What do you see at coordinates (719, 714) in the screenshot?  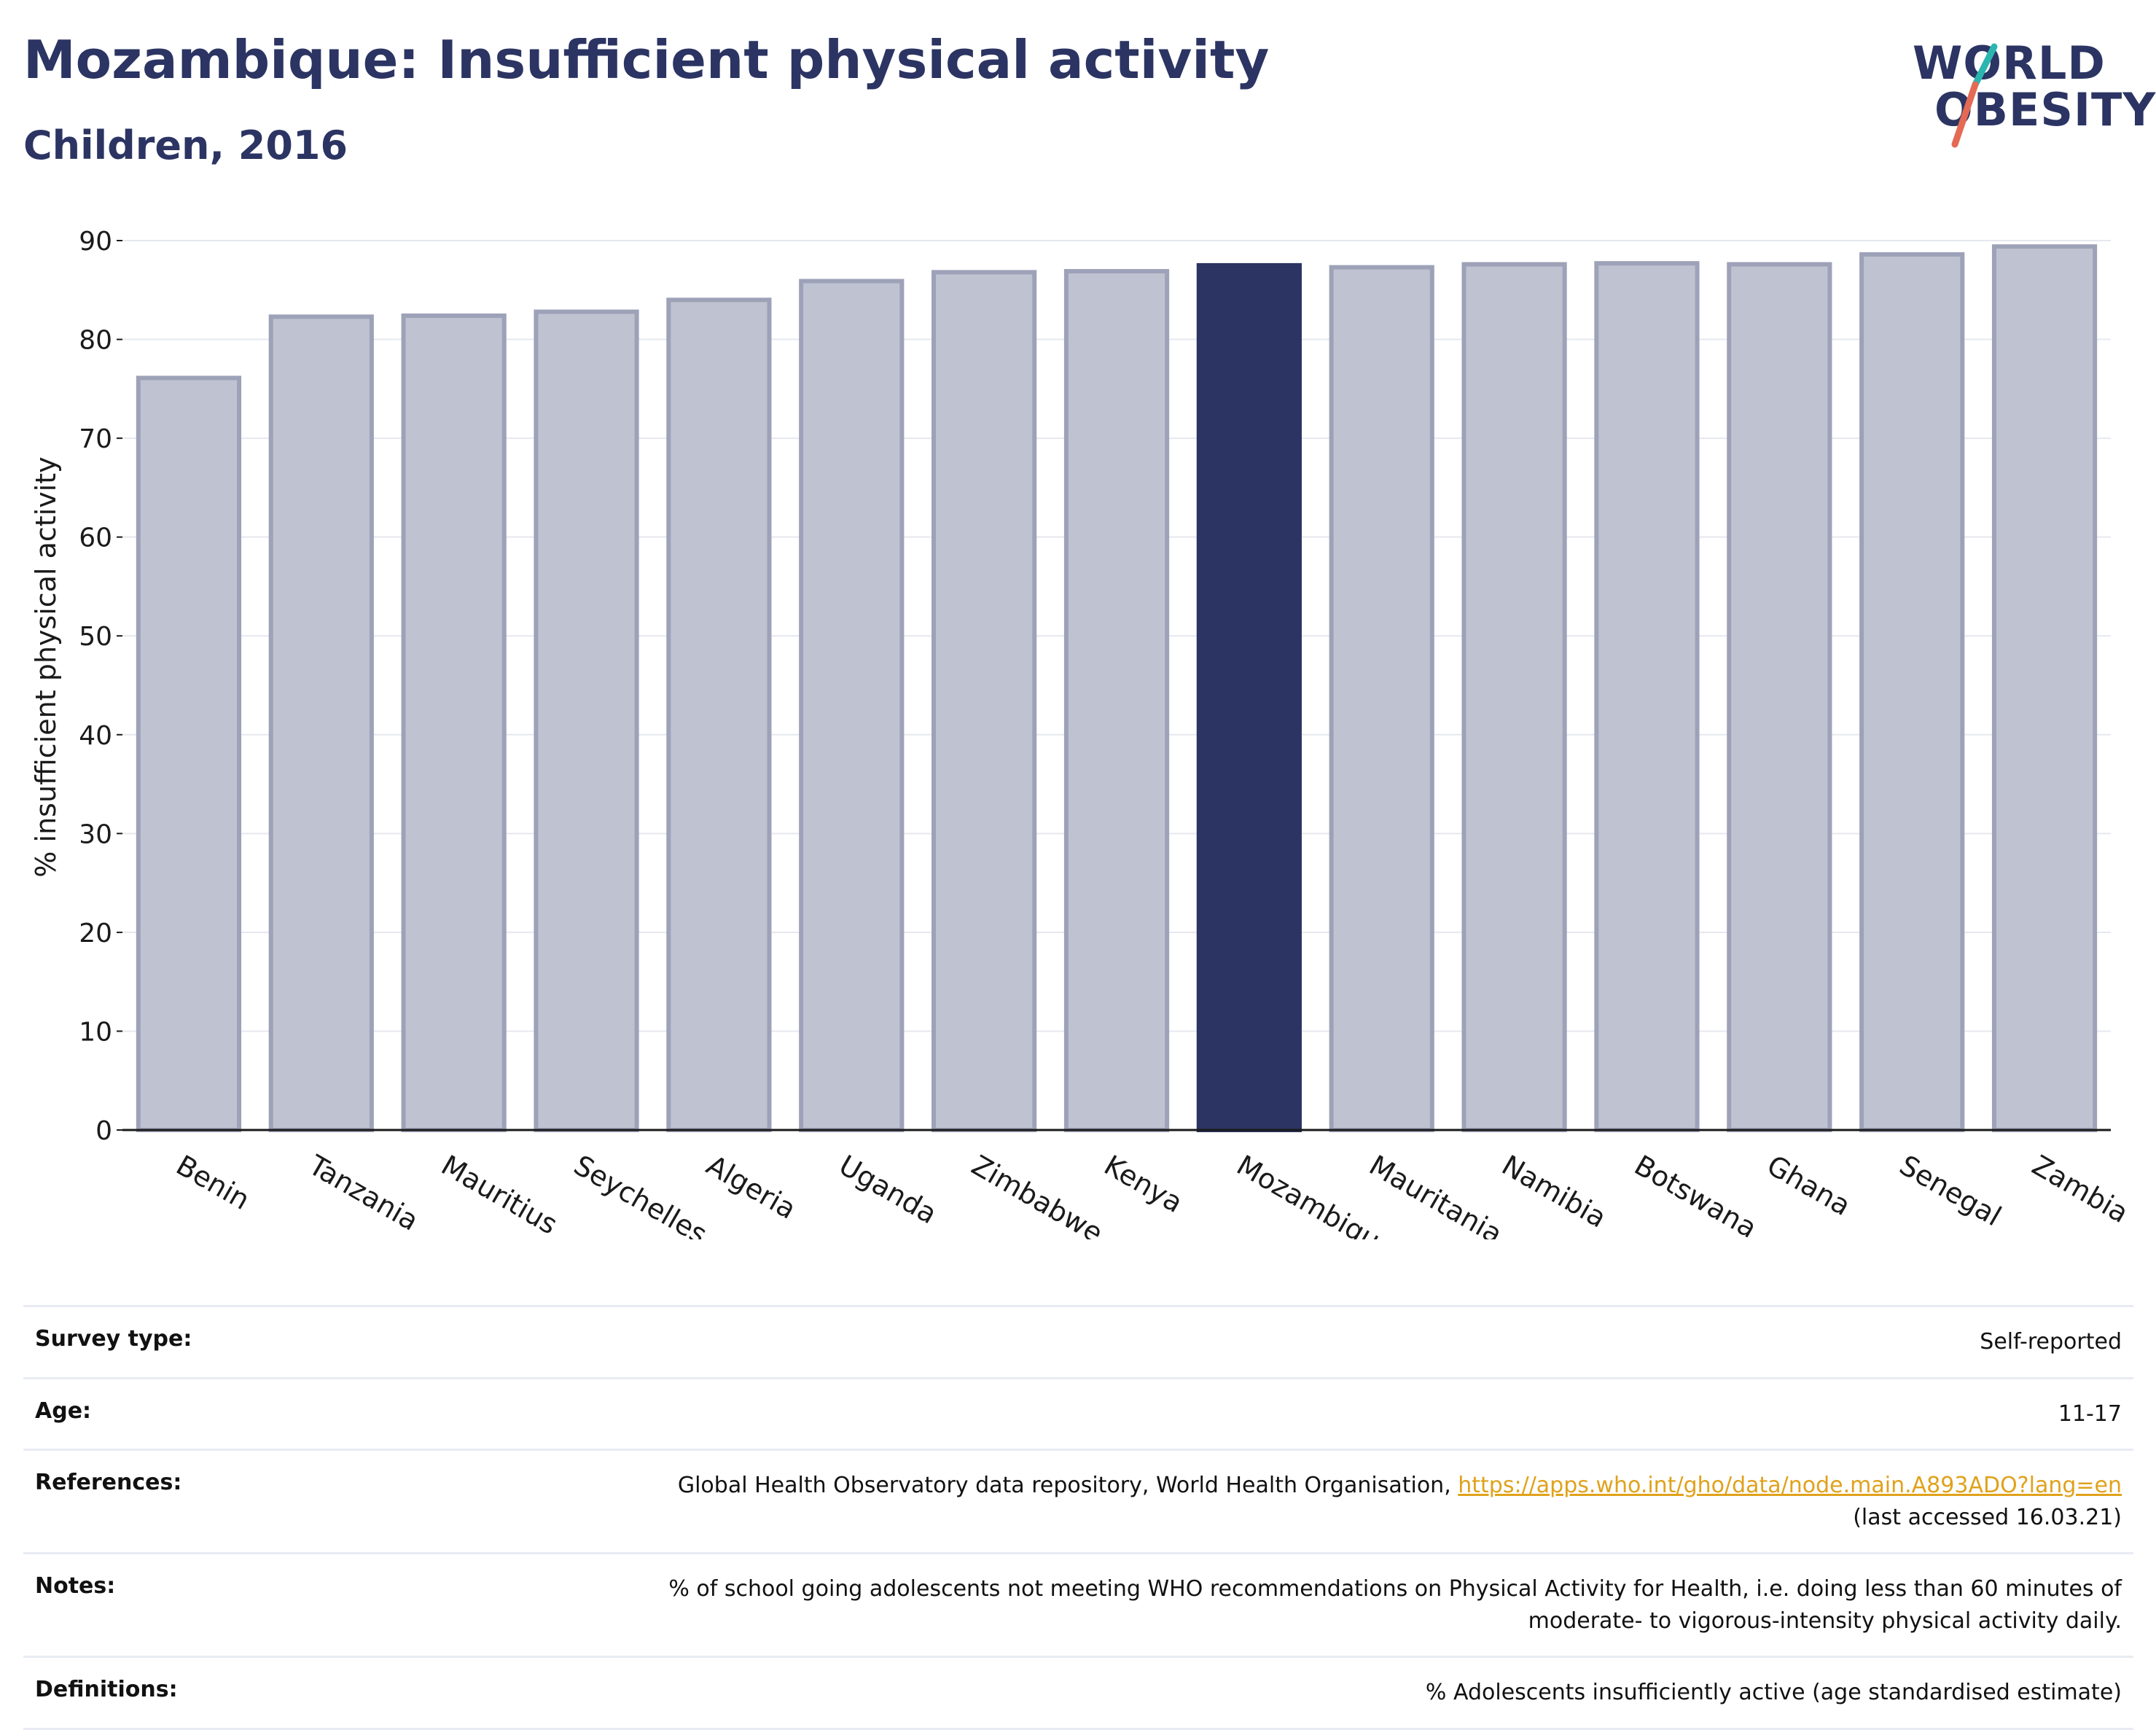 I see `bar-algeria` at bounding box center [719, 714].